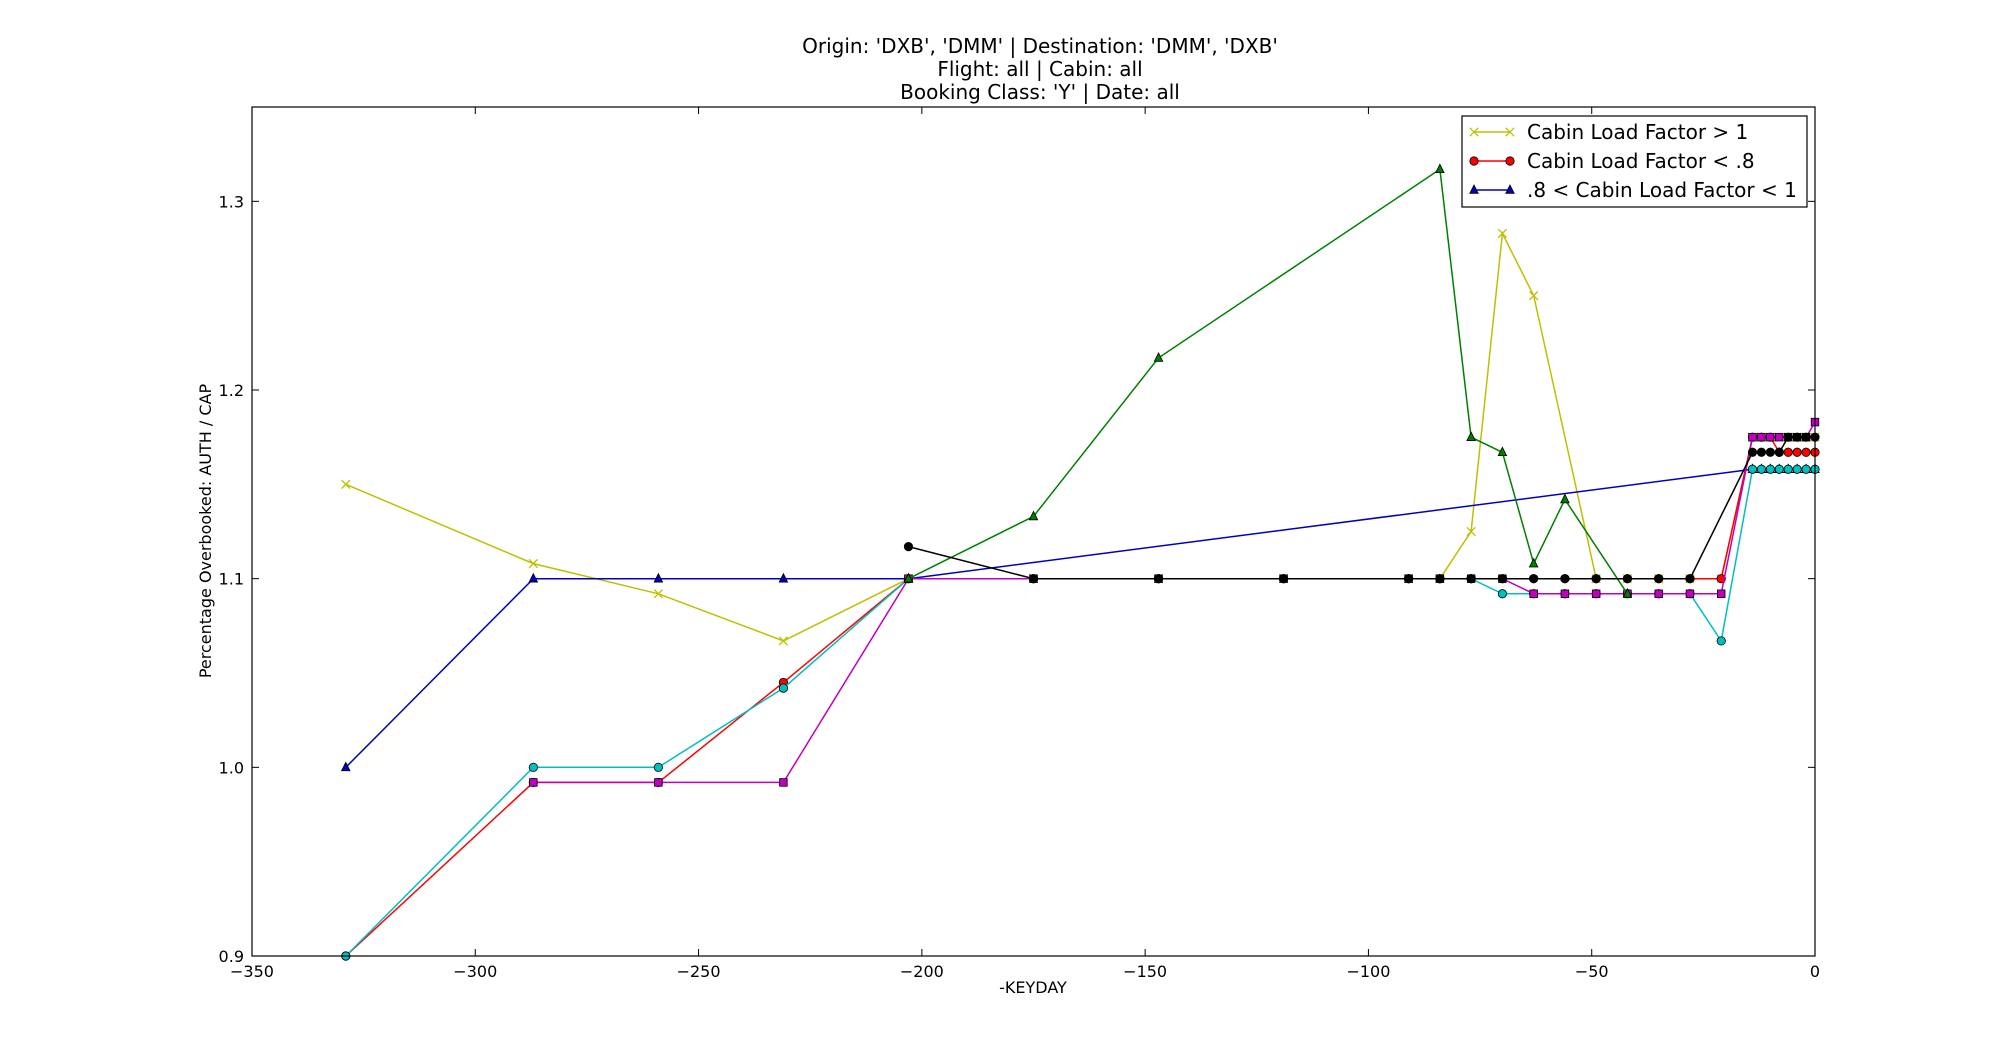 The image size is (2000, 1052). What do you see at coordinates (231, 956) in the screenshot?
I see `y-tick-label: 0.9` at bounding box center [231, 956].